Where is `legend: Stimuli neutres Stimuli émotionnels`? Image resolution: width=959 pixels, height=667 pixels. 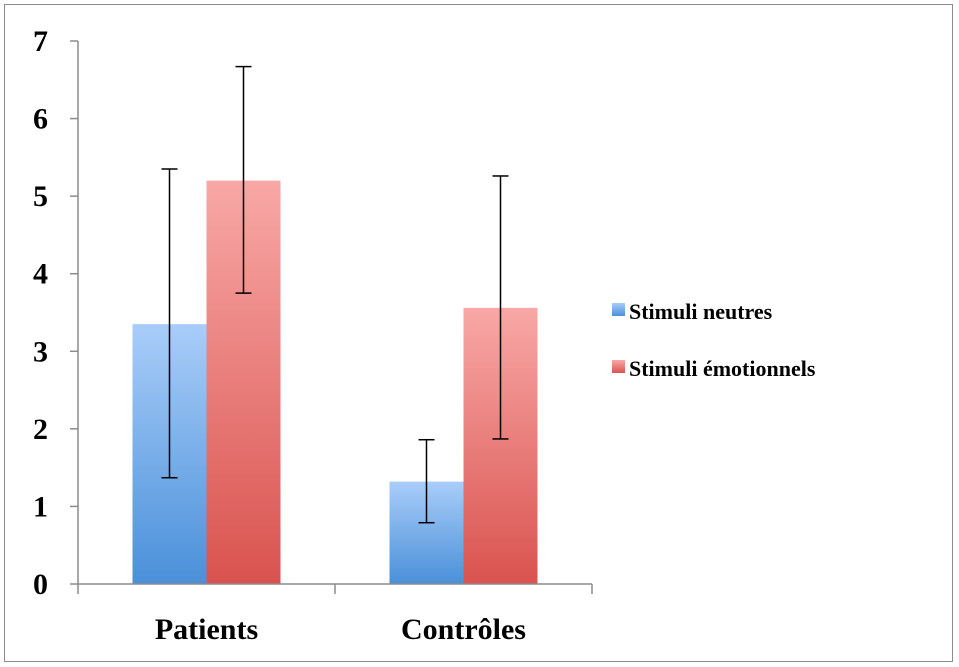 legend: Stimuli neutres Stimuli émotionnels is located at coordinates (714, 340).